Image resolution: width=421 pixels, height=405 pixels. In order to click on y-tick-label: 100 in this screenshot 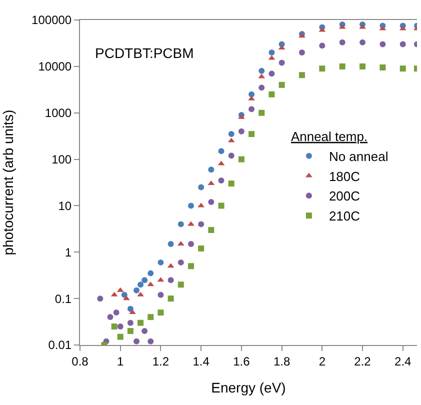, I will do `click(62, 159)`.